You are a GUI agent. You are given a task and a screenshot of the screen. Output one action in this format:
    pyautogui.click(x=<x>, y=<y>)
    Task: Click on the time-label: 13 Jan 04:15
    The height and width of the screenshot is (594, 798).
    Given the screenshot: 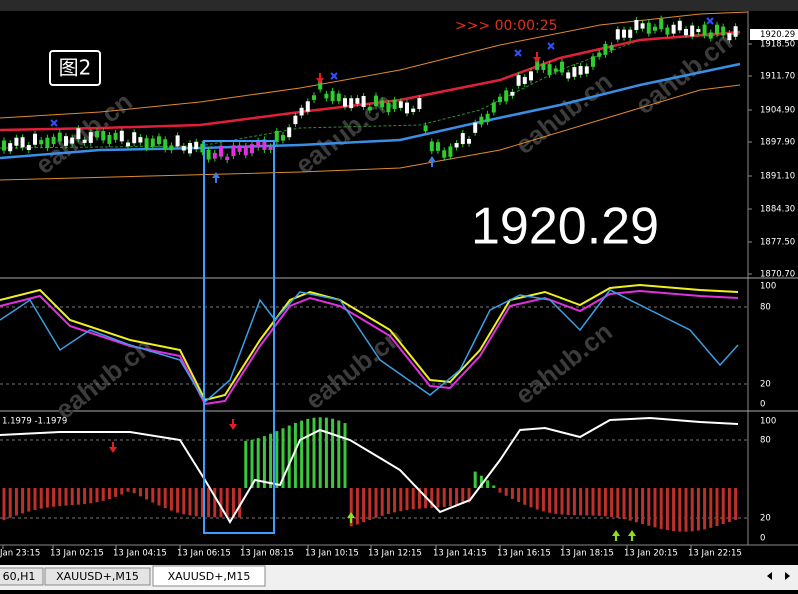 What is the action you would take?
    pyautogui.click(x=140, y=554)
    